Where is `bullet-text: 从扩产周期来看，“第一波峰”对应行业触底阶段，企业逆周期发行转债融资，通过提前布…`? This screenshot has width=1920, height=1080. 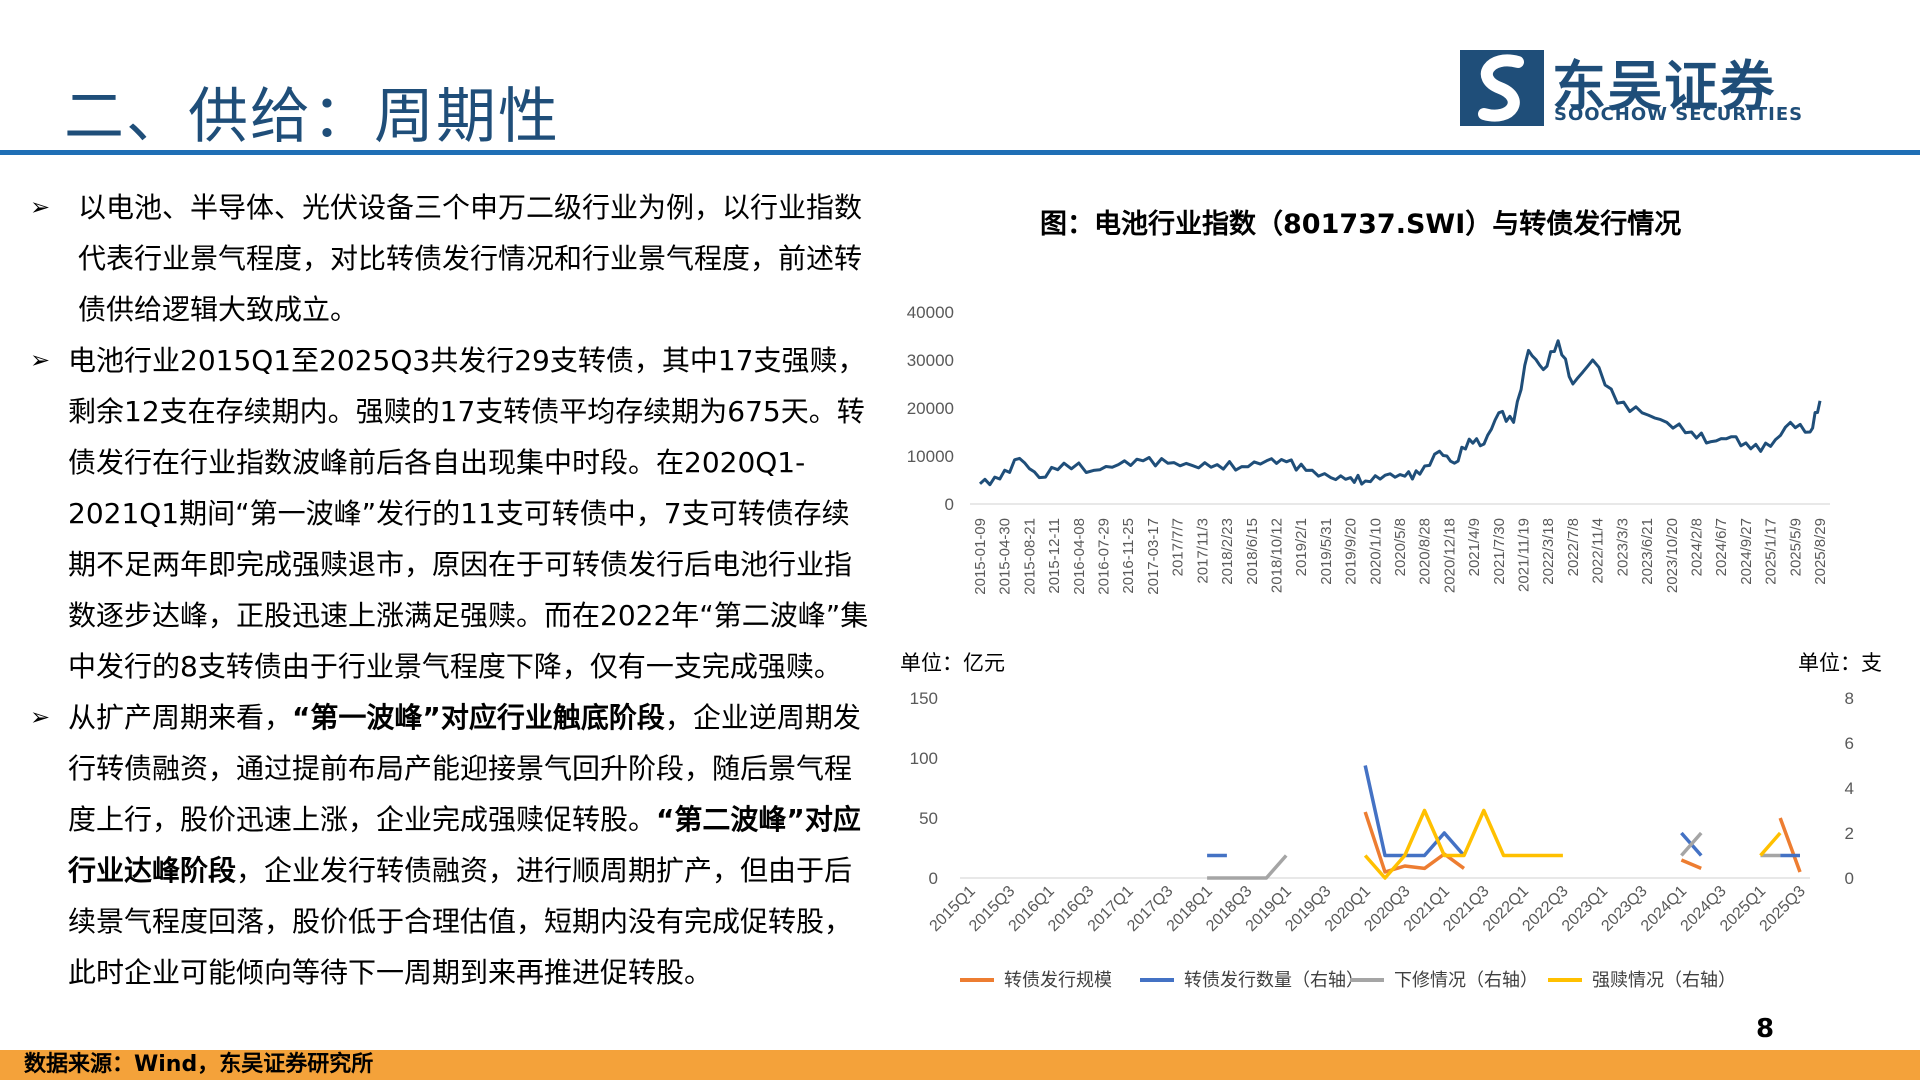
bullet-text: 从扩产周期来看，“第一波峰”对应行业触底阶段，企业逆周期发行转债融资，通过提前布… is located at coordinates (450, 845).